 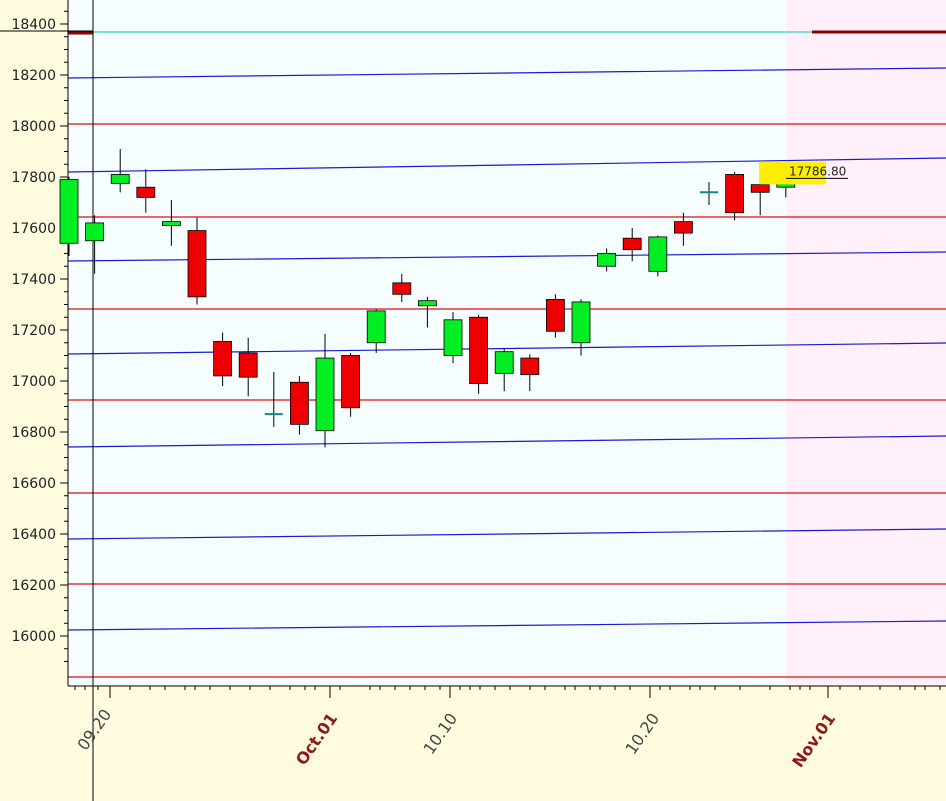 What do you see at coordinates (33, 637) in the screenshot?
I see `y-tick-label: 16000` at bounding box center [33, 637].